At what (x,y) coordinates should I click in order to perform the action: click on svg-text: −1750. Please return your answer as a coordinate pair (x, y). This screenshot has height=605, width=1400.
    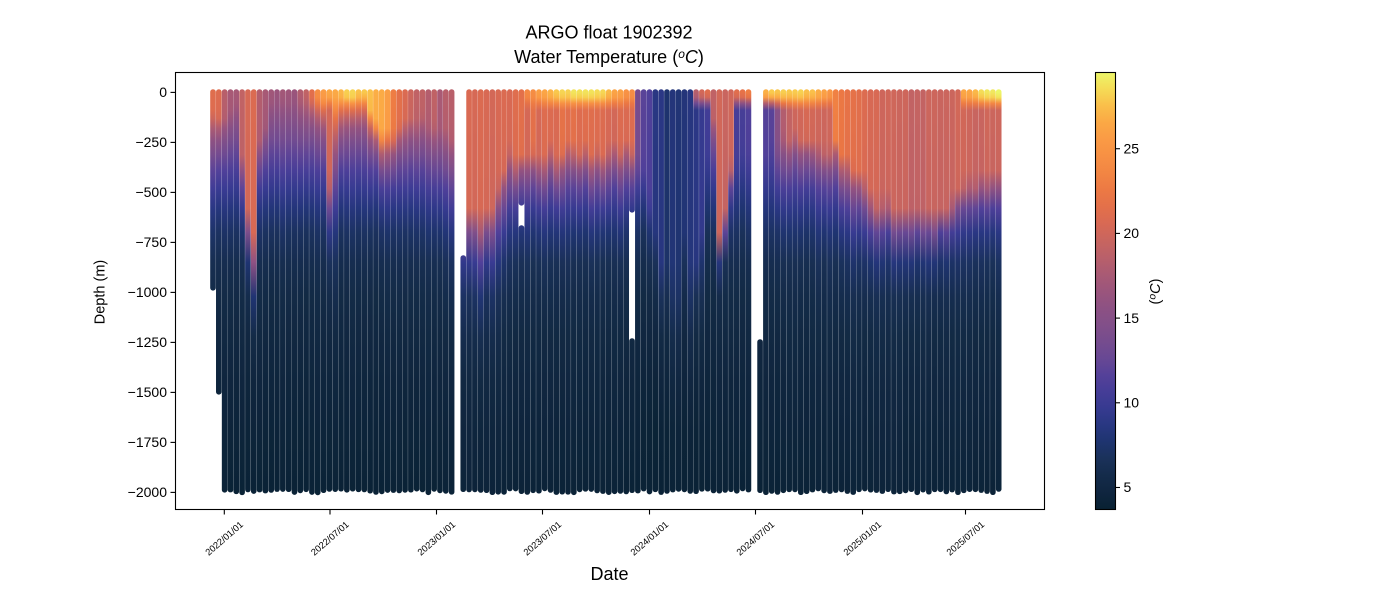
    Looking at the image, I should click on (148, 442).